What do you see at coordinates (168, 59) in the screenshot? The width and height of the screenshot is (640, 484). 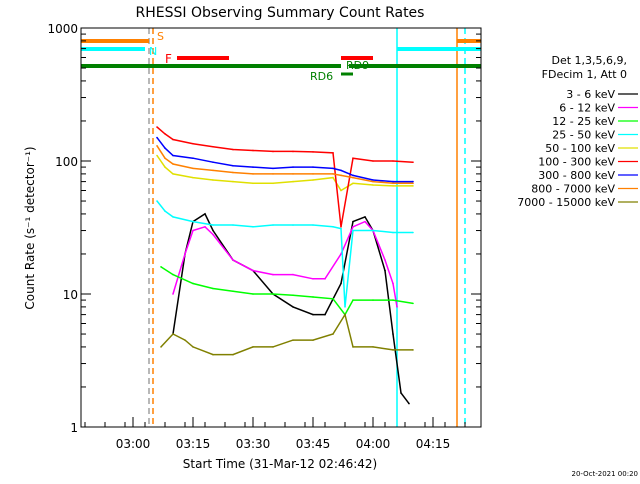 I see `flag-label-f: F` at bounding box center [168, 59].